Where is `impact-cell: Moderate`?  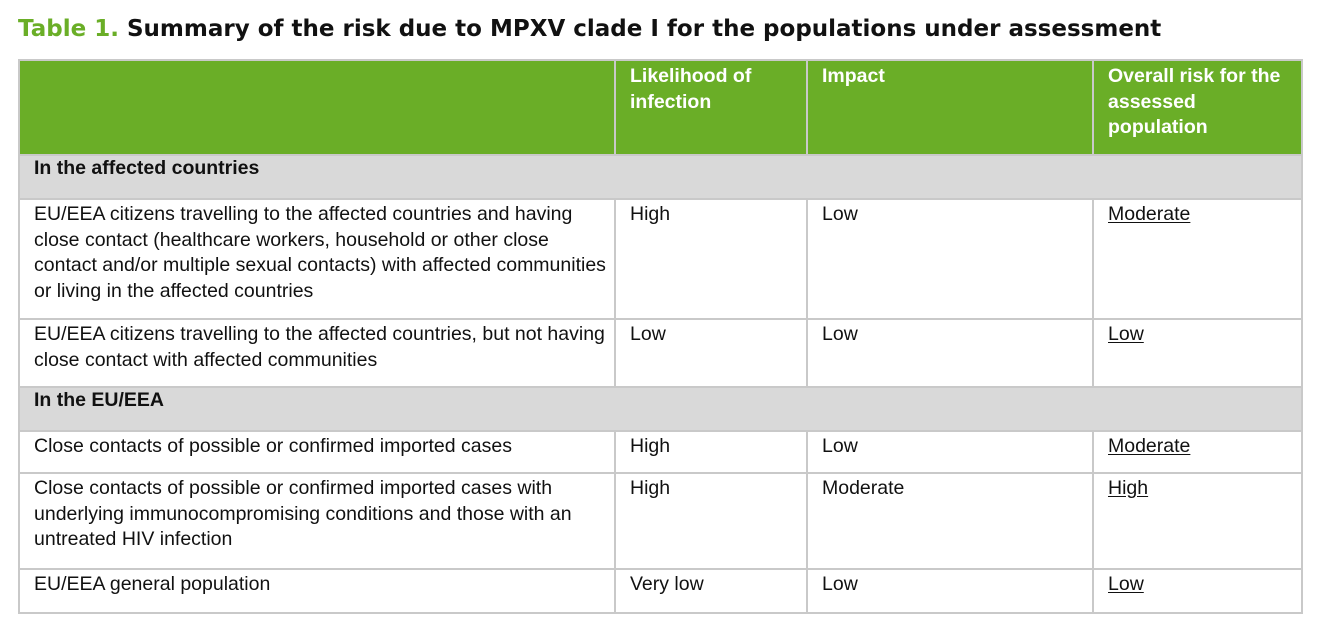
impact-cell: Moderate is located at coordinates (950, 521).